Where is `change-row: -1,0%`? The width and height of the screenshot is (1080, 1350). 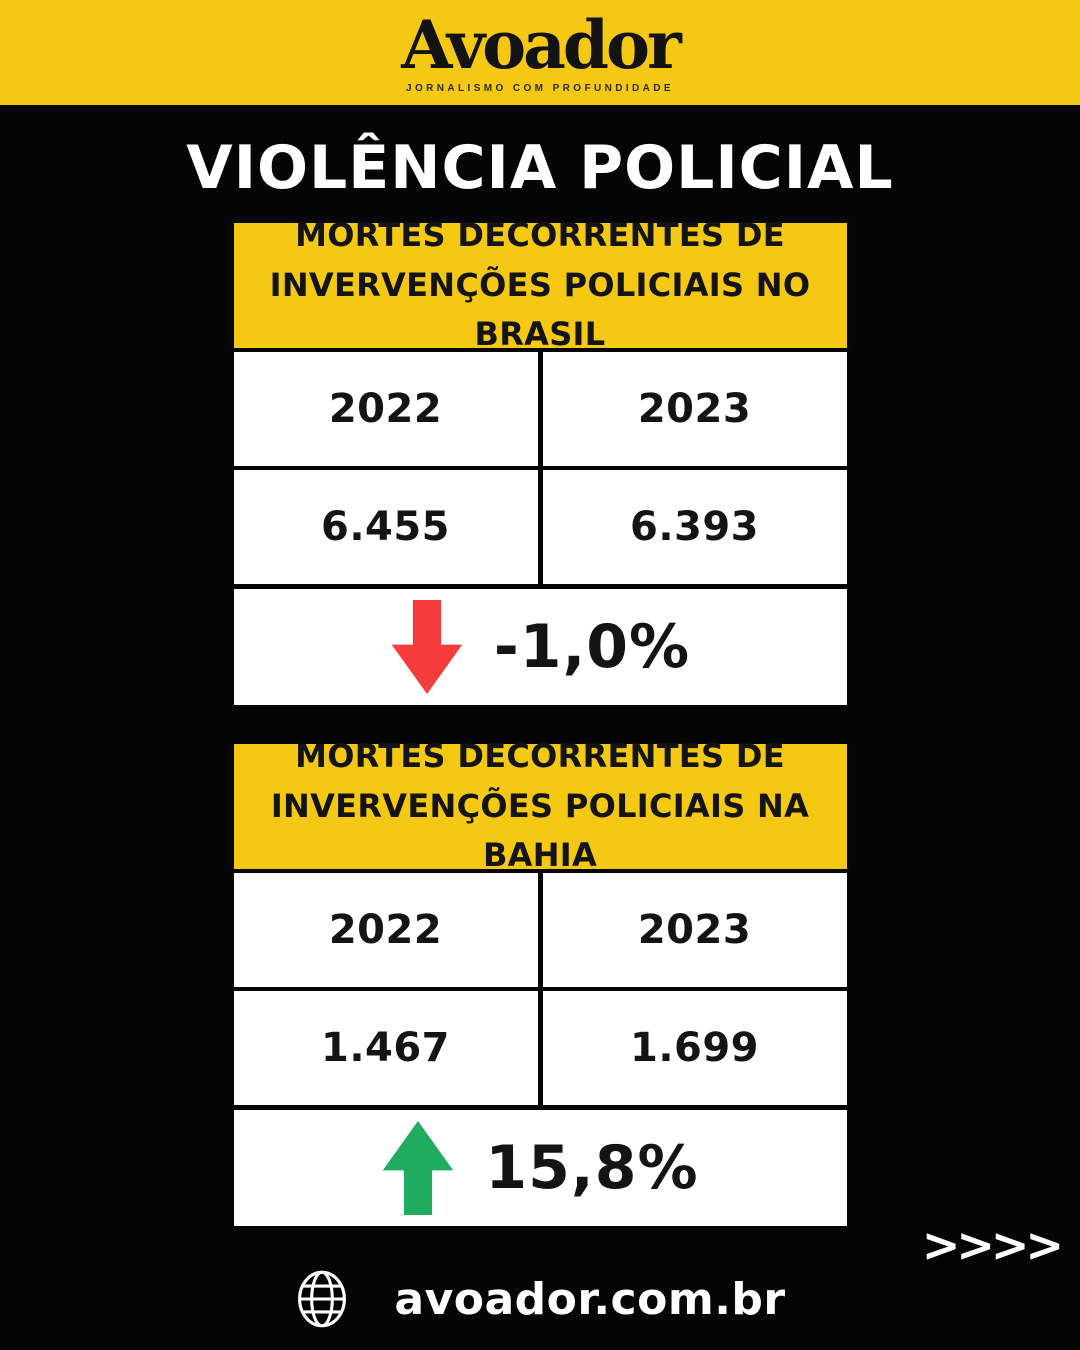
change-row: -1,0% is located at coordinates (540, 647).